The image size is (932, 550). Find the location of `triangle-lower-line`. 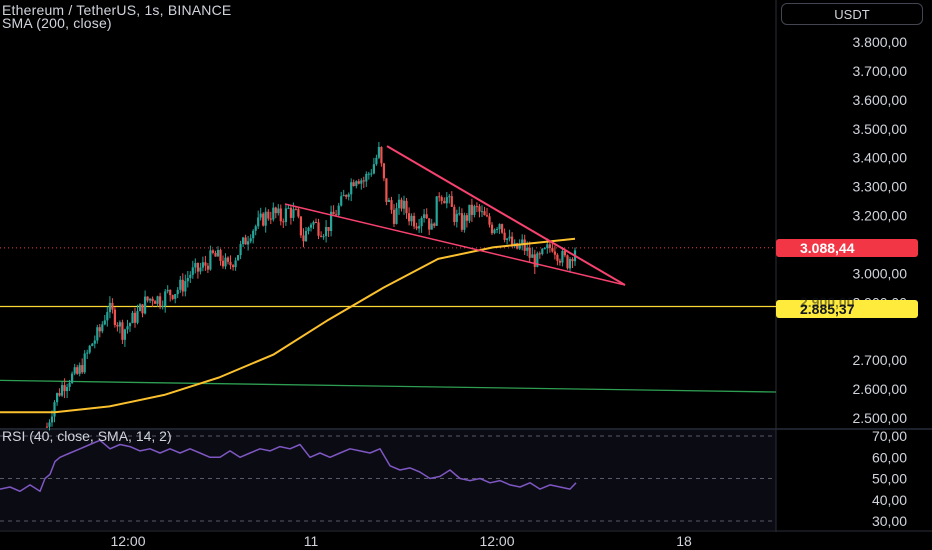

triangle-lower-line is located at coordinates (455, 244).